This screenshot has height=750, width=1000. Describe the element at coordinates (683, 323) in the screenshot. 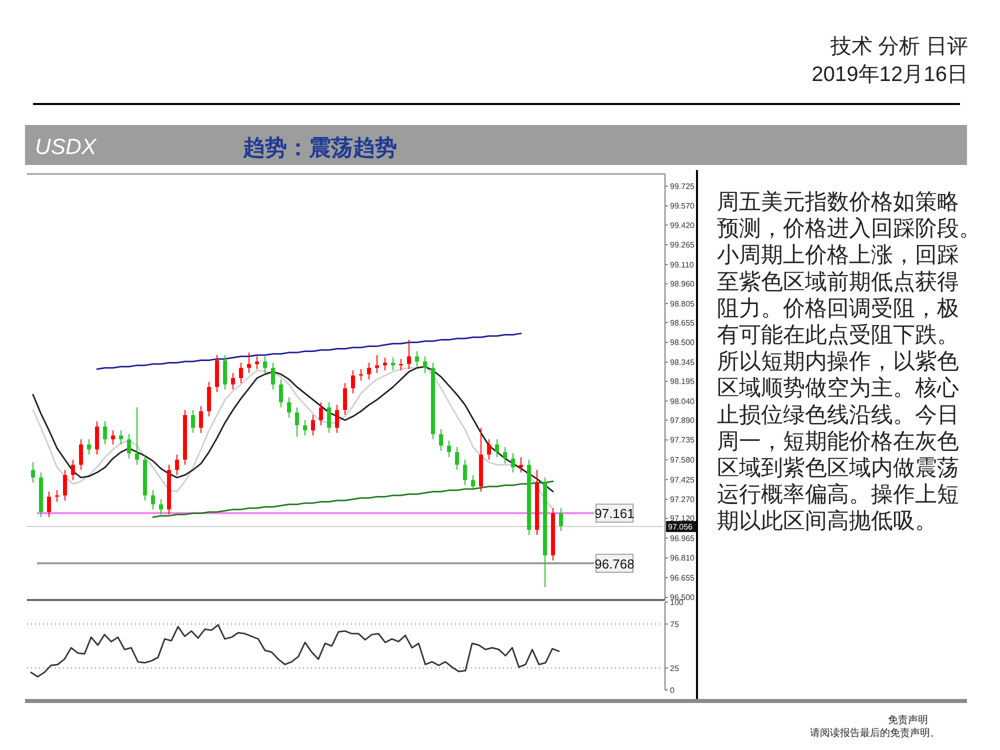

I see `y-tick-label: 98.655` at that location.